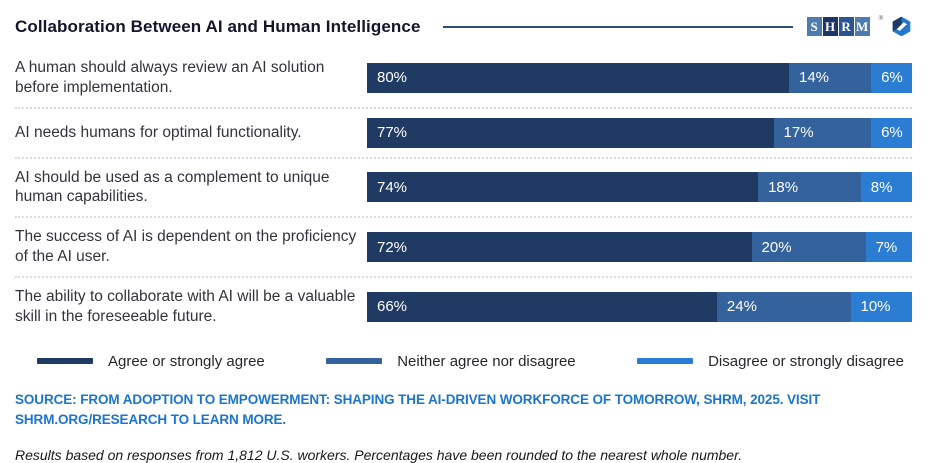 The width and height of the screenshot is (936, 463). What do you see at coordinates (783, 306) in the screenshot?
I see `bar-segment: 24%` at bounding box center [783, 306].